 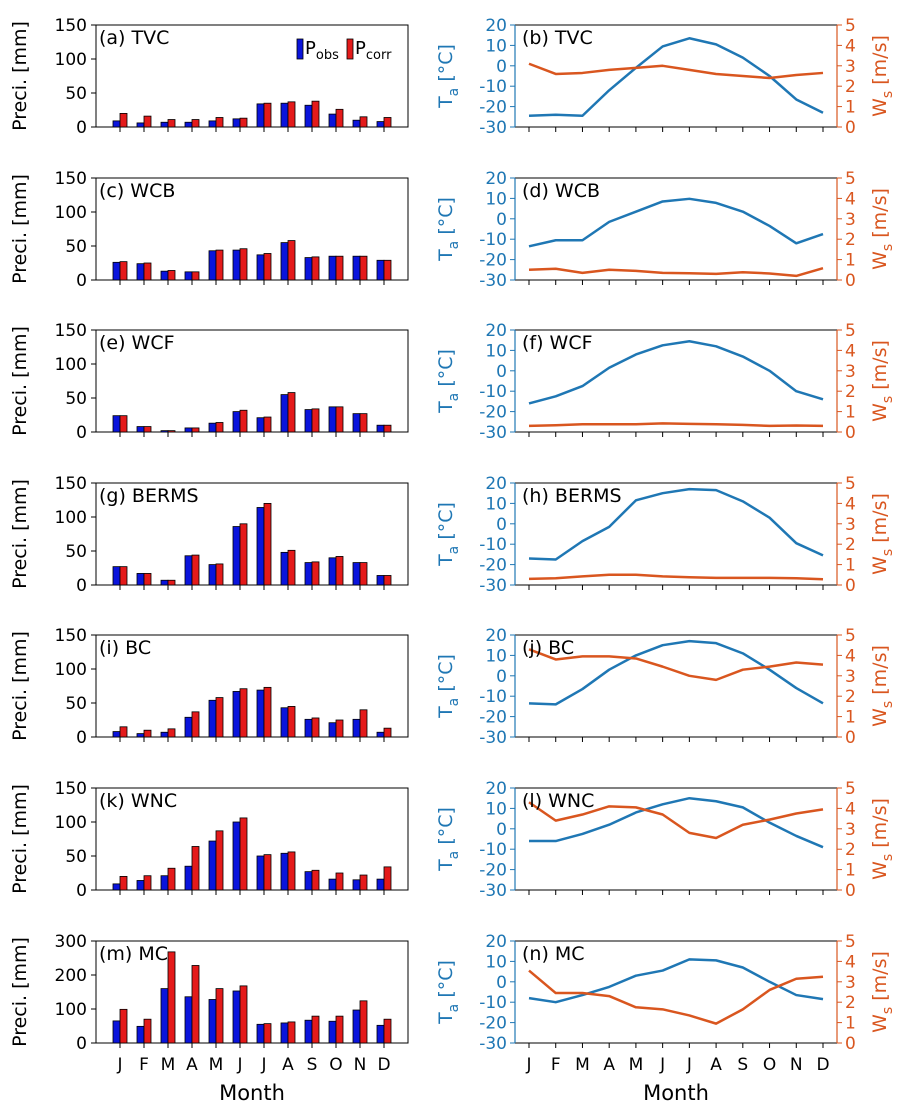 I want to click on ta-label-main: T, so click(x=446, y=102).